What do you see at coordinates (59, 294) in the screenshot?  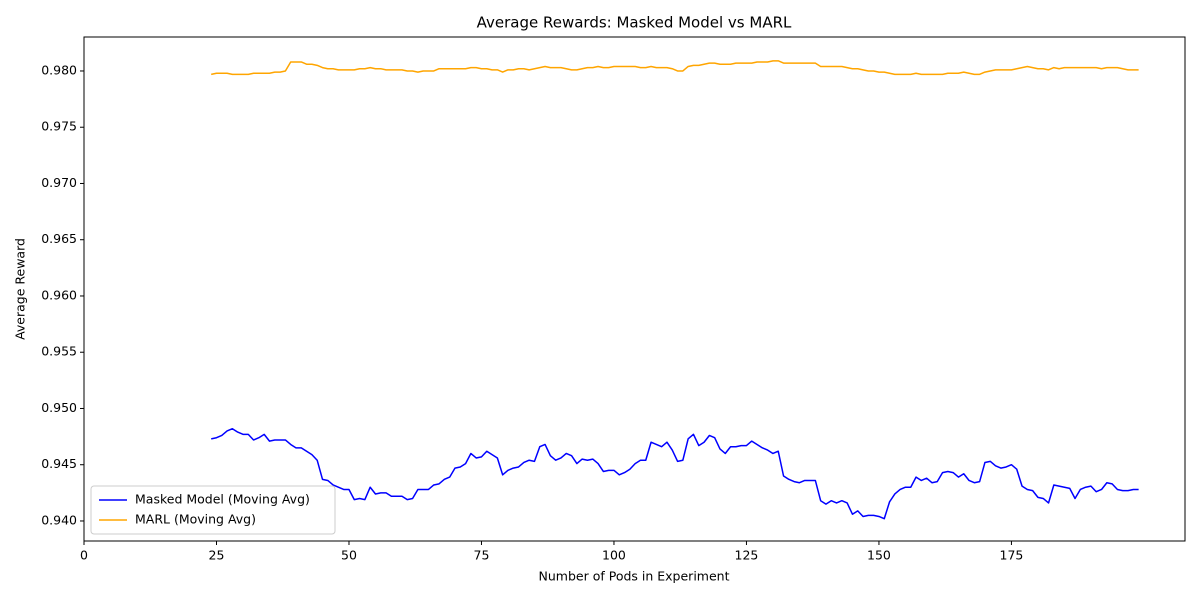 I see `y-tick-label: 0.960` at bounding box center [59, 294].